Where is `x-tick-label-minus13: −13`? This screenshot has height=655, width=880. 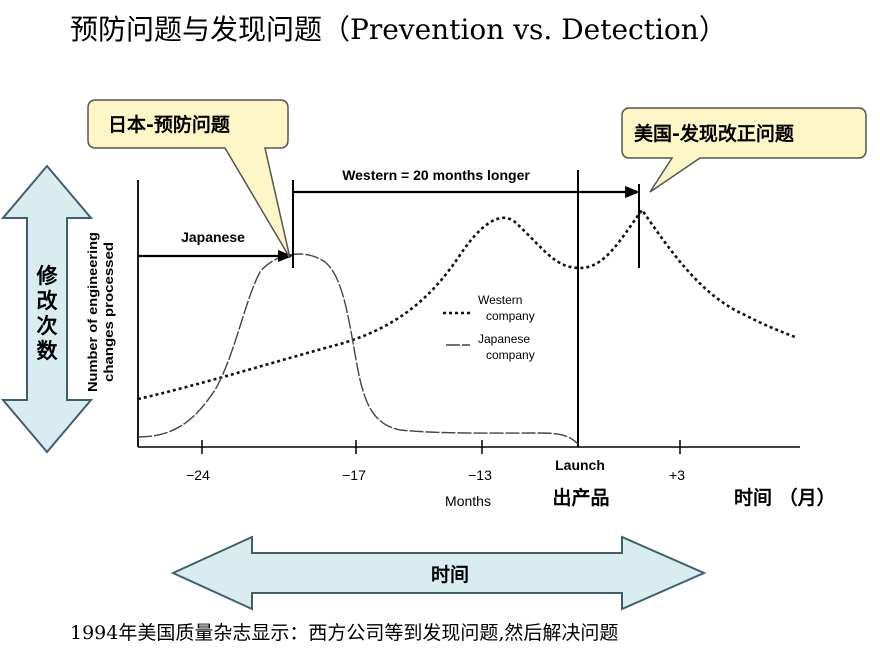
x-tick-label-minus13: −13 is located at coordinates (480, 475).